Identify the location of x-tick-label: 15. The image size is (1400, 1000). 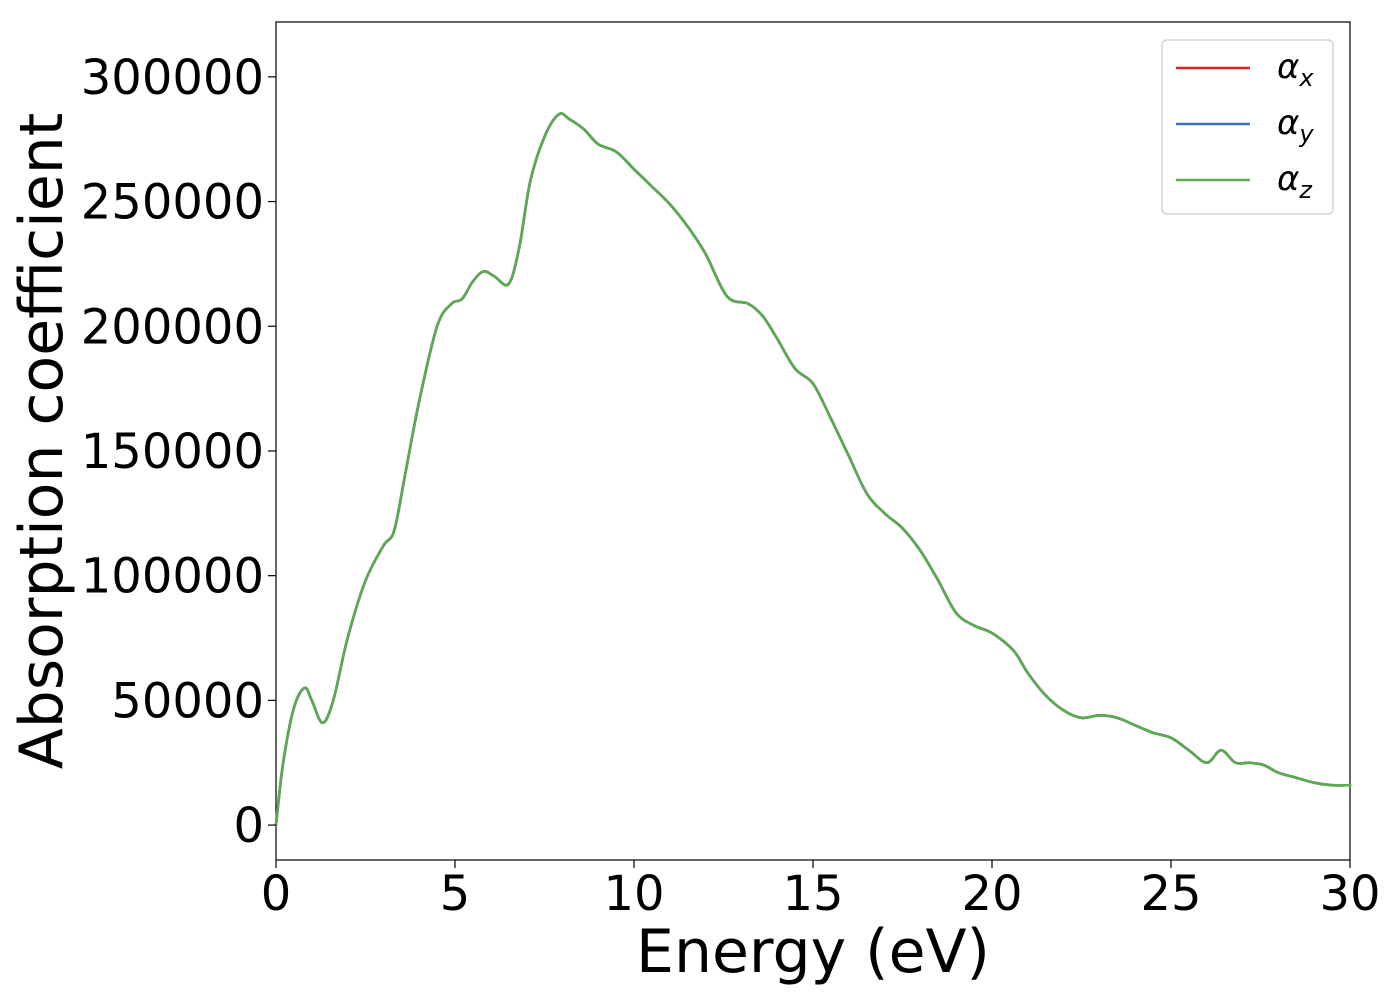
(812, 894).